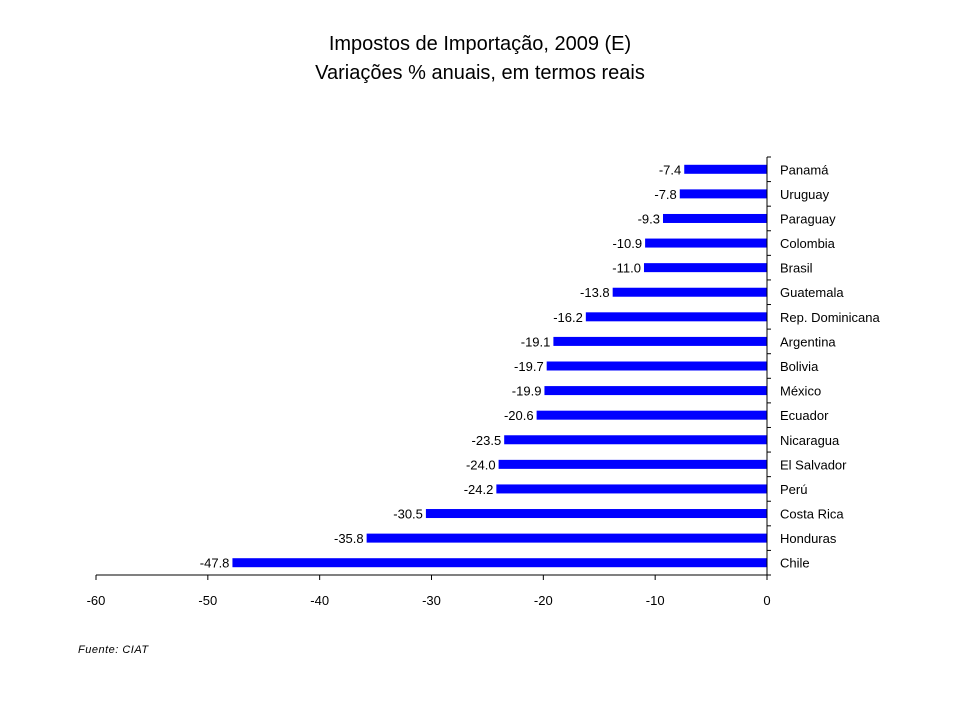  What do you see at coordinates (543, 600) in the screenshot?
I see `value-axis-tick-label: -20` at bounding box center [543, 600].